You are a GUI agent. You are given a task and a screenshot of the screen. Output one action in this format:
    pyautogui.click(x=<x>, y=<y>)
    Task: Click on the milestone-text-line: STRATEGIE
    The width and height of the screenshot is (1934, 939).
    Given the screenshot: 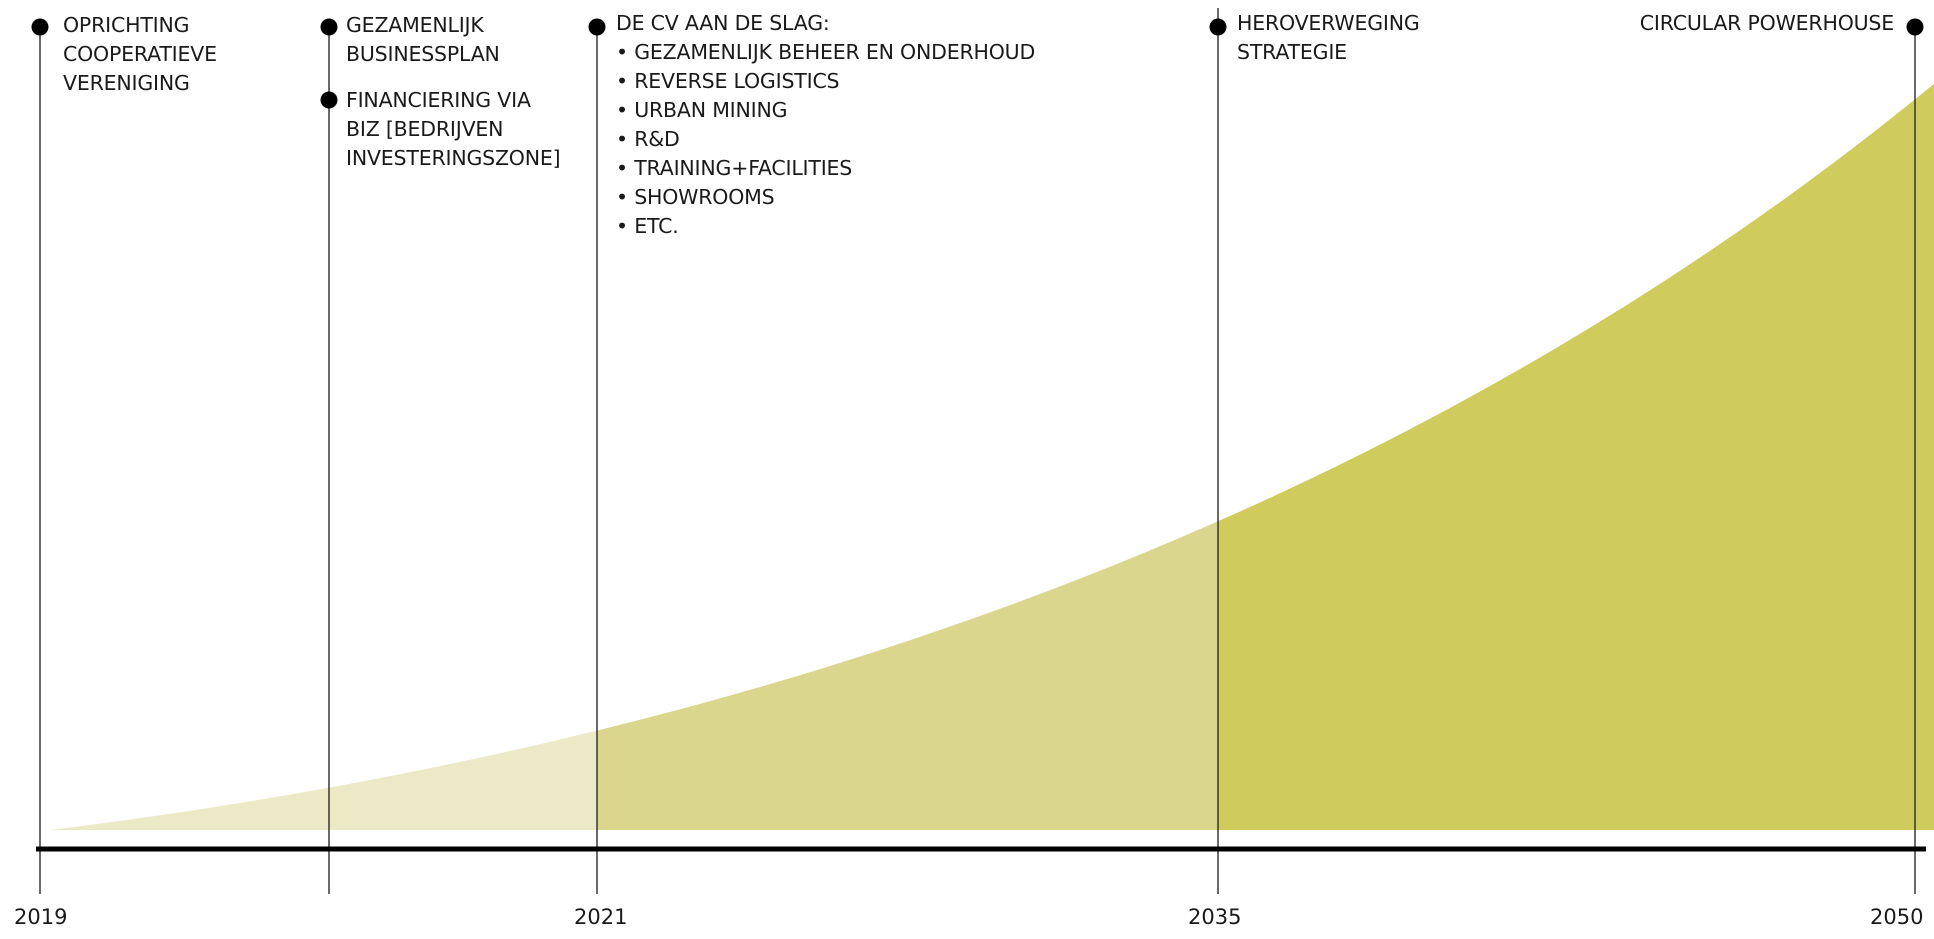 What is the action you would take?
    pyautogui.click(x=1292, y=52)
    